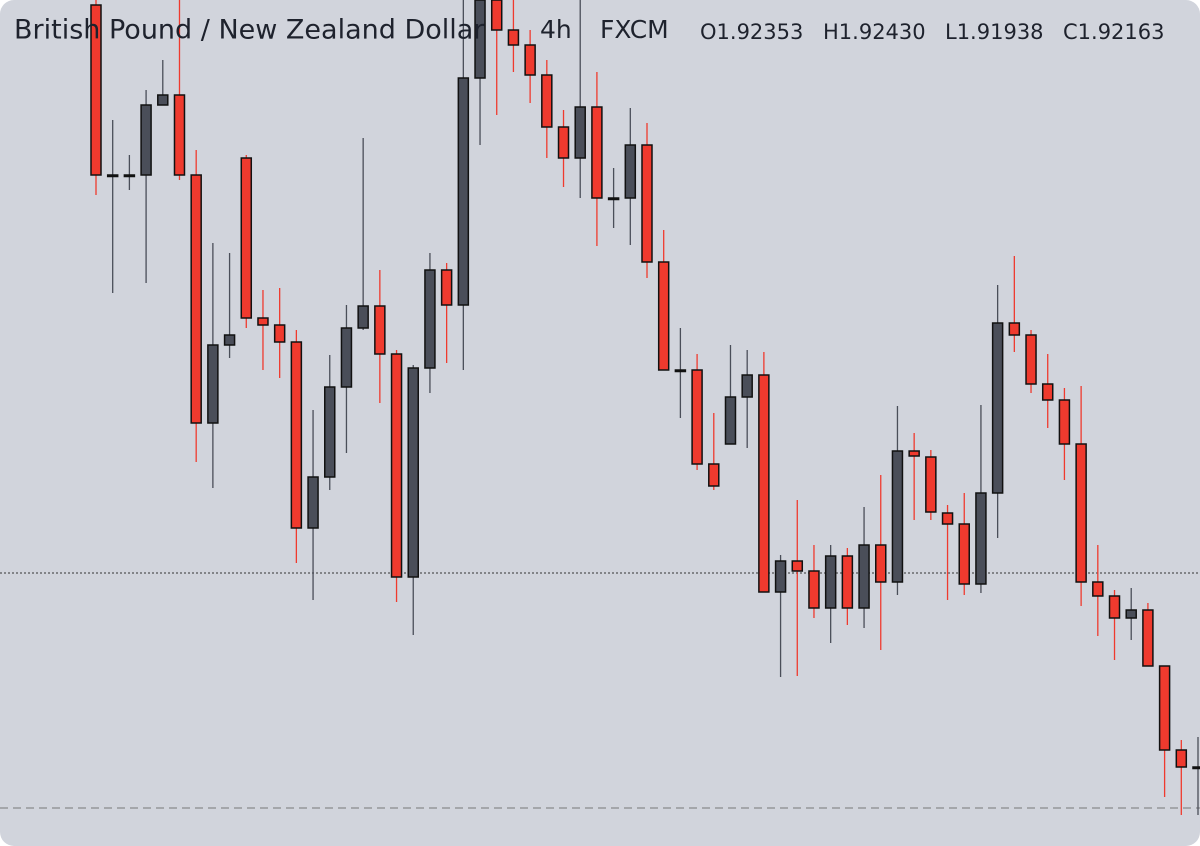  I want to click on interval: 4h, so click(556, 29).